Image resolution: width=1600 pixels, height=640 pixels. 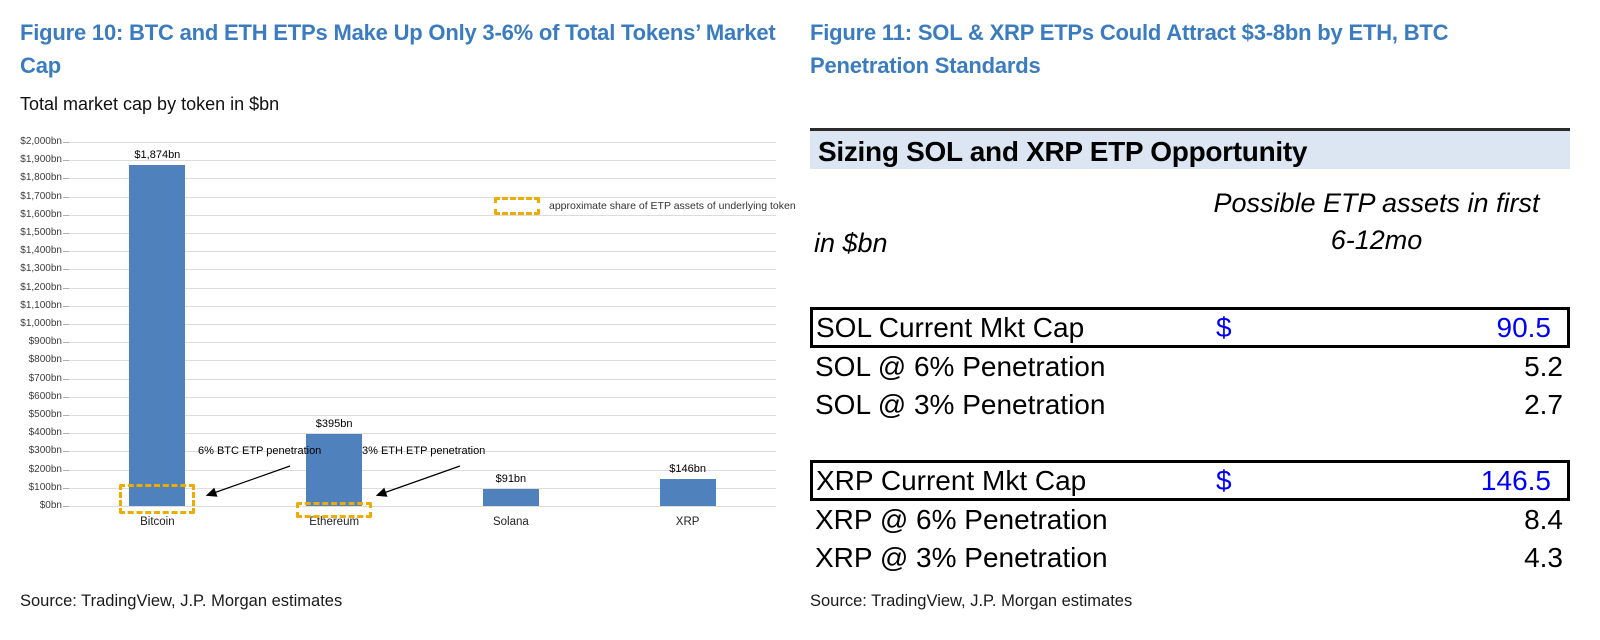 What do you see at coordinates (334, 509) in the screenshot?
I see `etp-share-overlay-ethereum` at bounding box center [334, 509].